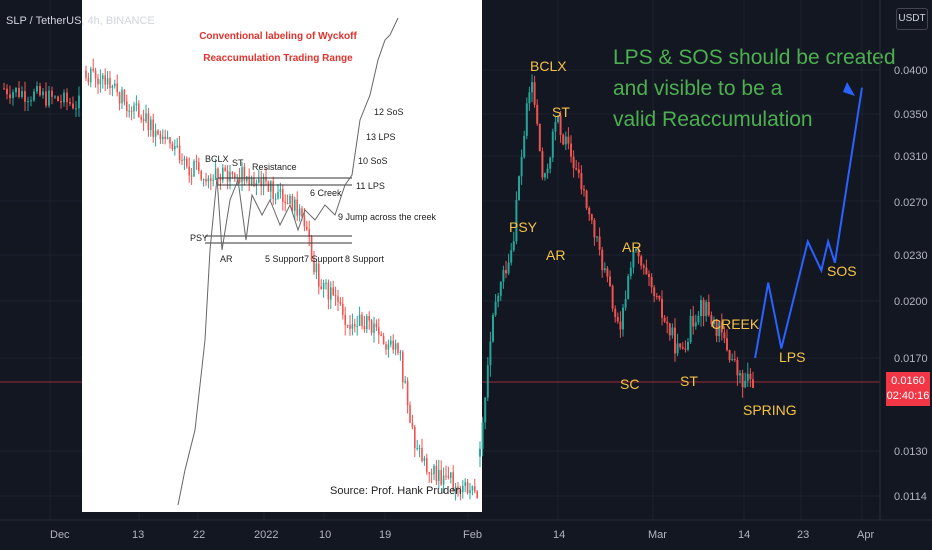 The height and width of the screenshot is (550, 932). I want to click on time-tick: Feb, so click(472, 535).